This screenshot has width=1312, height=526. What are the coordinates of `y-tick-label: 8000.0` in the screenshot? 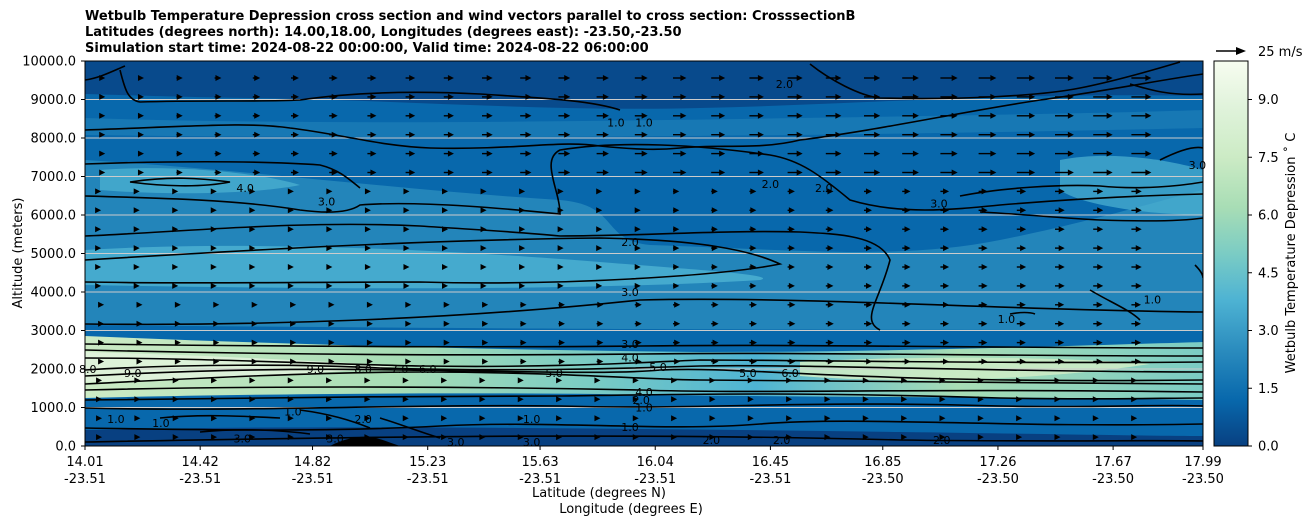 It's located at (54, 139).